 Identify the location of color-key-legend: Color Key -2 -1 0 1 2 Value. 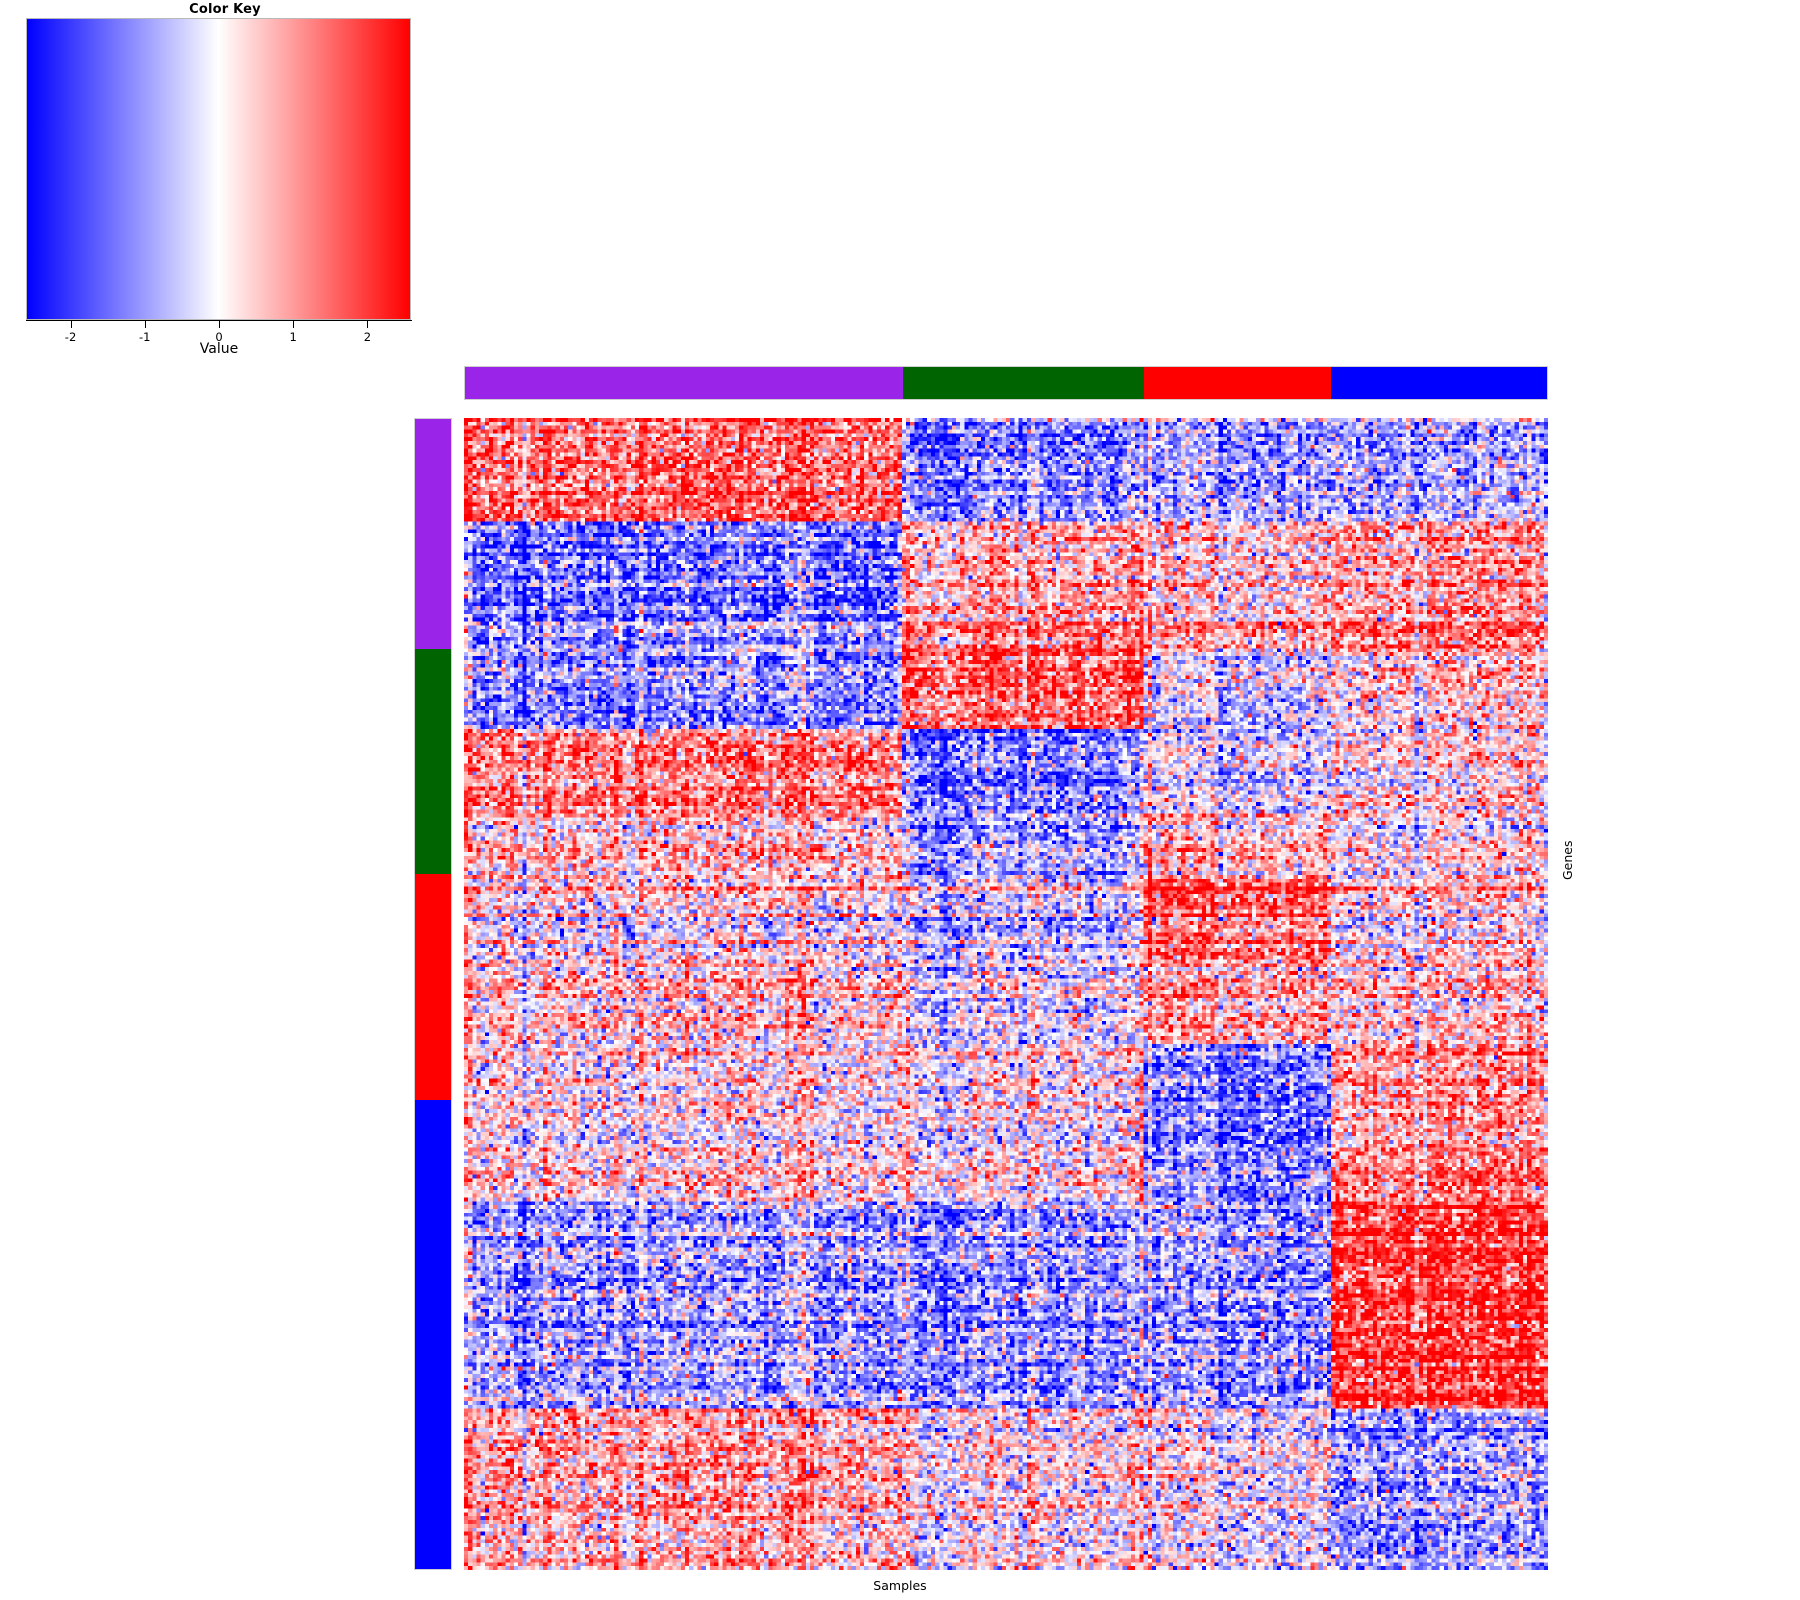
(225, 200).